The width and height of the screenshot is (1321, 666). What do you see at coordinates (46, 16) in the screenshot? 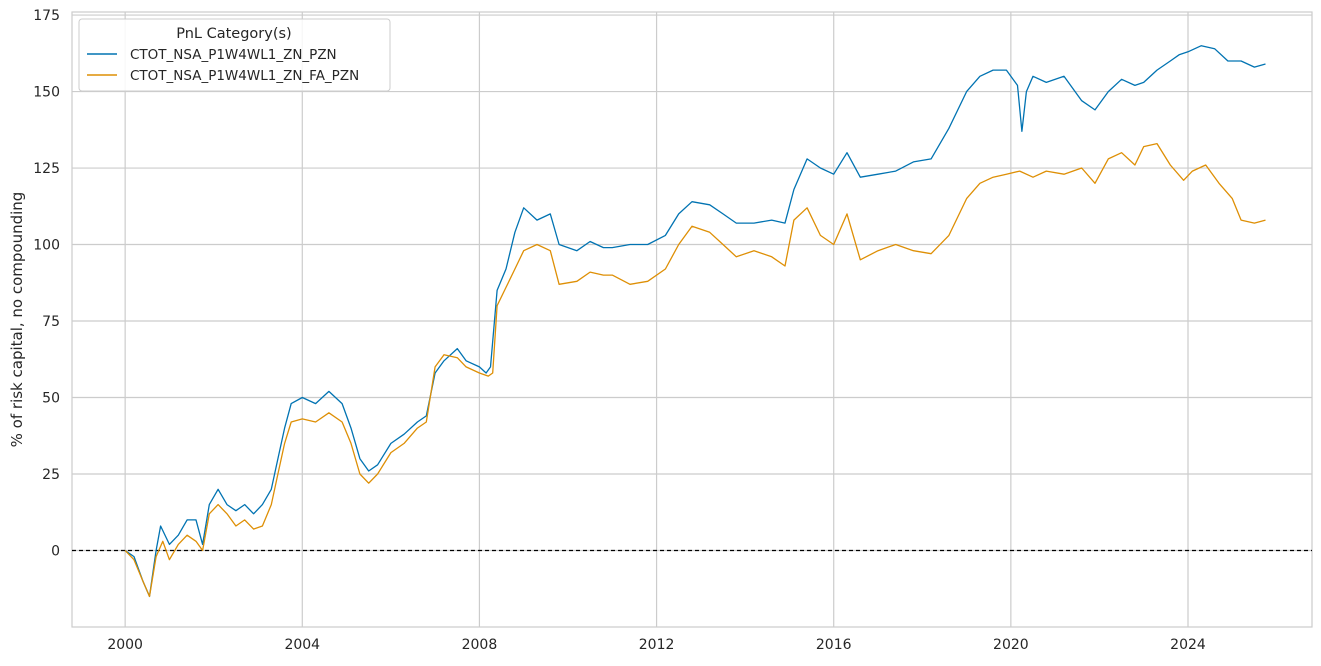
I see `y-tick-label: 175` at bounding box center [46, 16].